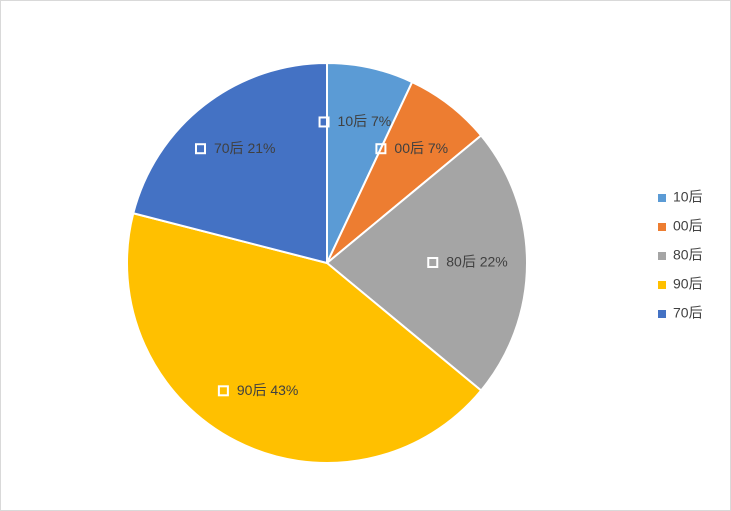 The image size is (731, 511). What do you see at coordinates (688, 284) in the screenshot?
I see `legend-label: 90后` at bounding box center [688, 284].